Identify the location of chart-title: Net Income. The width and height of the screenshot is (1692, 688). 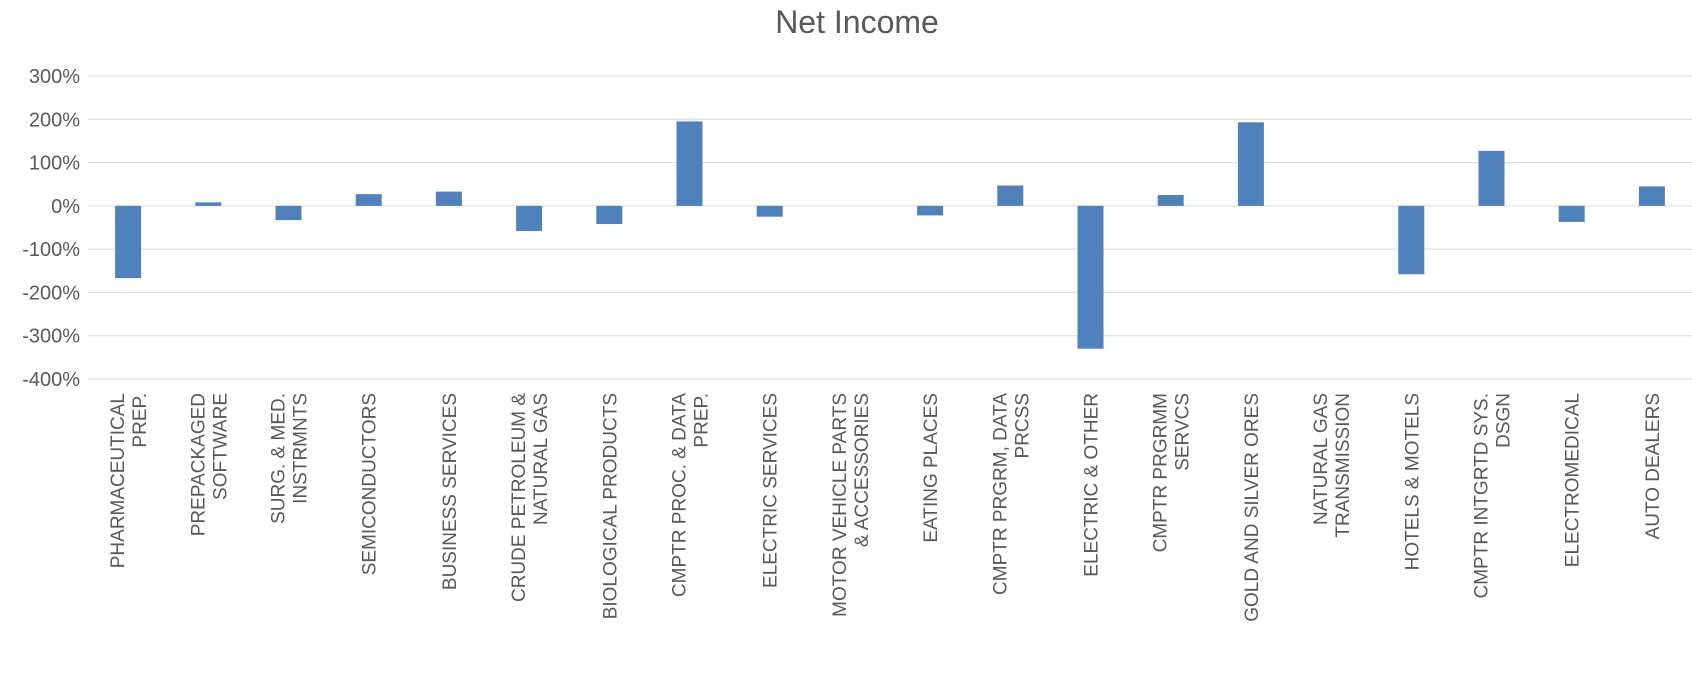
(857, 22).